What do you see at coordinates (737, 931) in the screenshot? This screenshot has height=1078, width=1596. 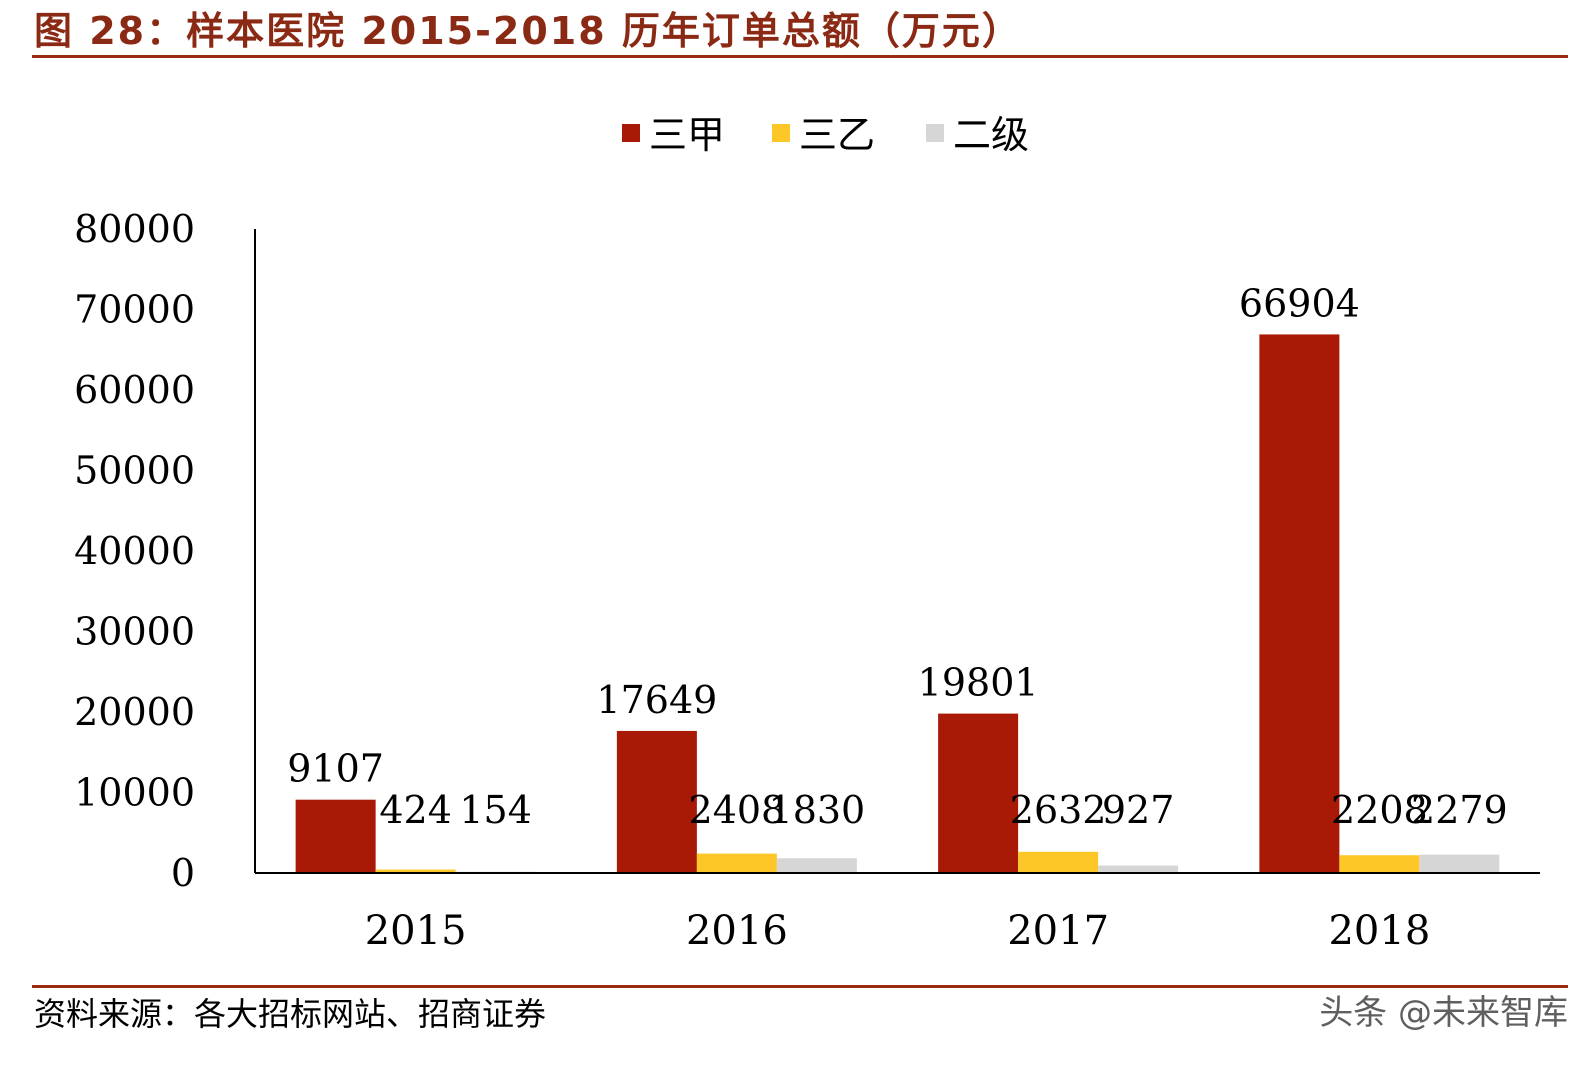 I see `x-tick-label: 2016` at bounding box center [737, 931].